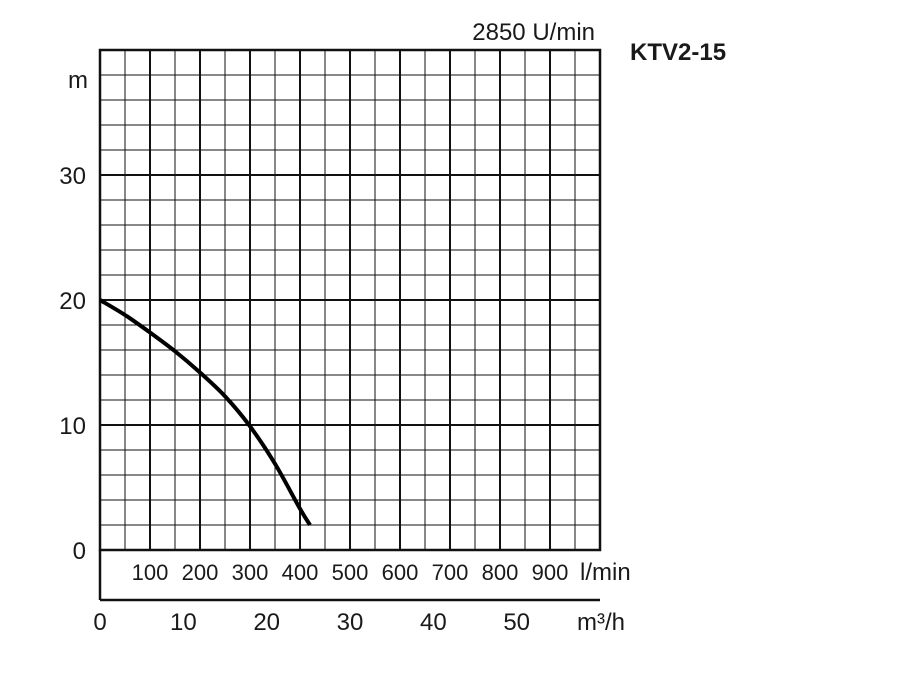 This screenshot has width=900, height=700. I want to click on m3h-tick-labels: 0 10 20 30 40 50, so click(311, 622).